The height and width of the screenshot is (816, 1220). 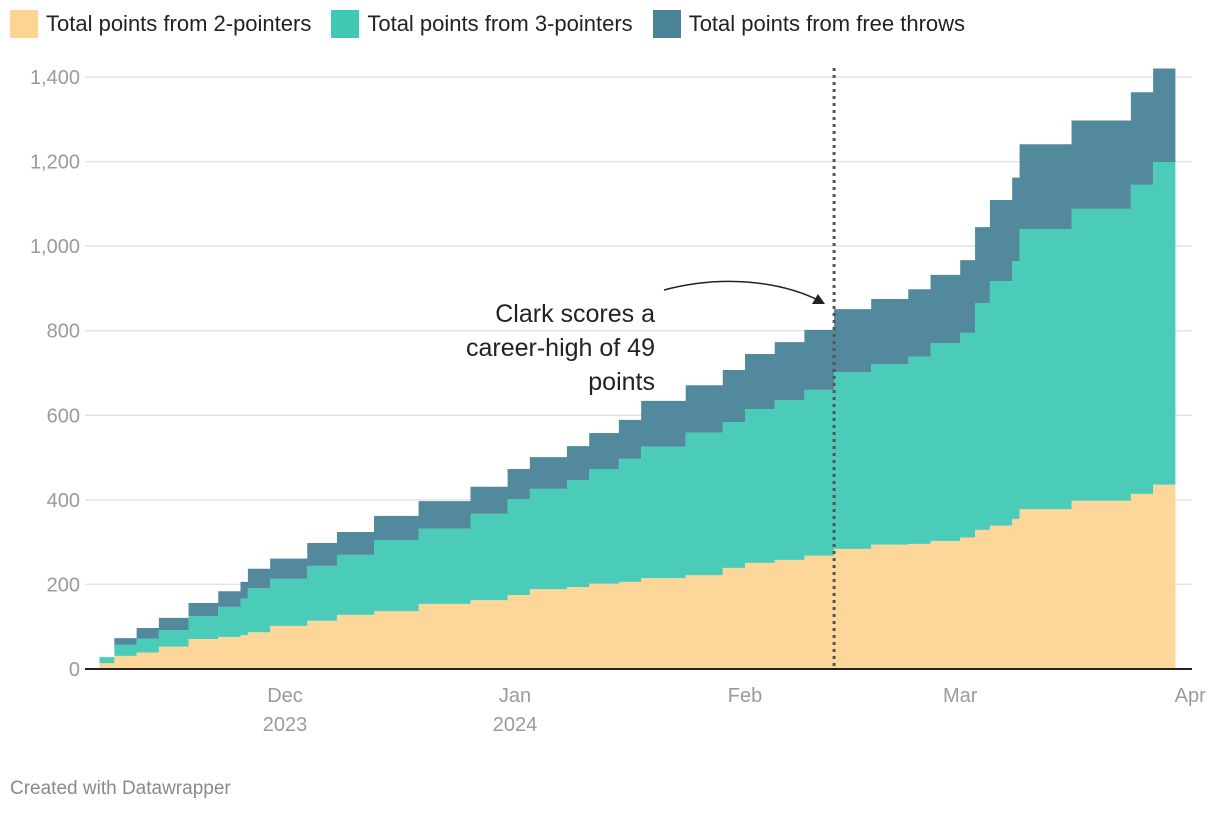 I want to click on y-tick-label: 0, so click(x=74, y=670).